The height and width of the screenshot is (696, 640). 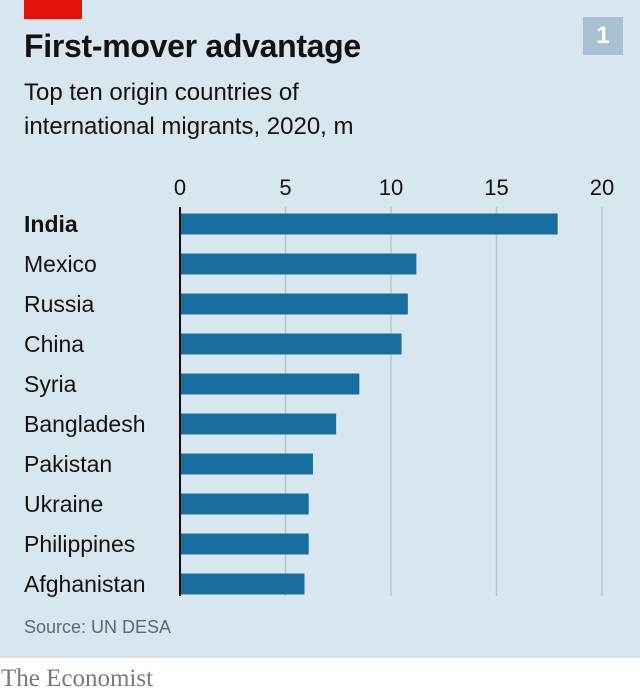 I want to click on bar-mexico, so click(x=298, y=264).